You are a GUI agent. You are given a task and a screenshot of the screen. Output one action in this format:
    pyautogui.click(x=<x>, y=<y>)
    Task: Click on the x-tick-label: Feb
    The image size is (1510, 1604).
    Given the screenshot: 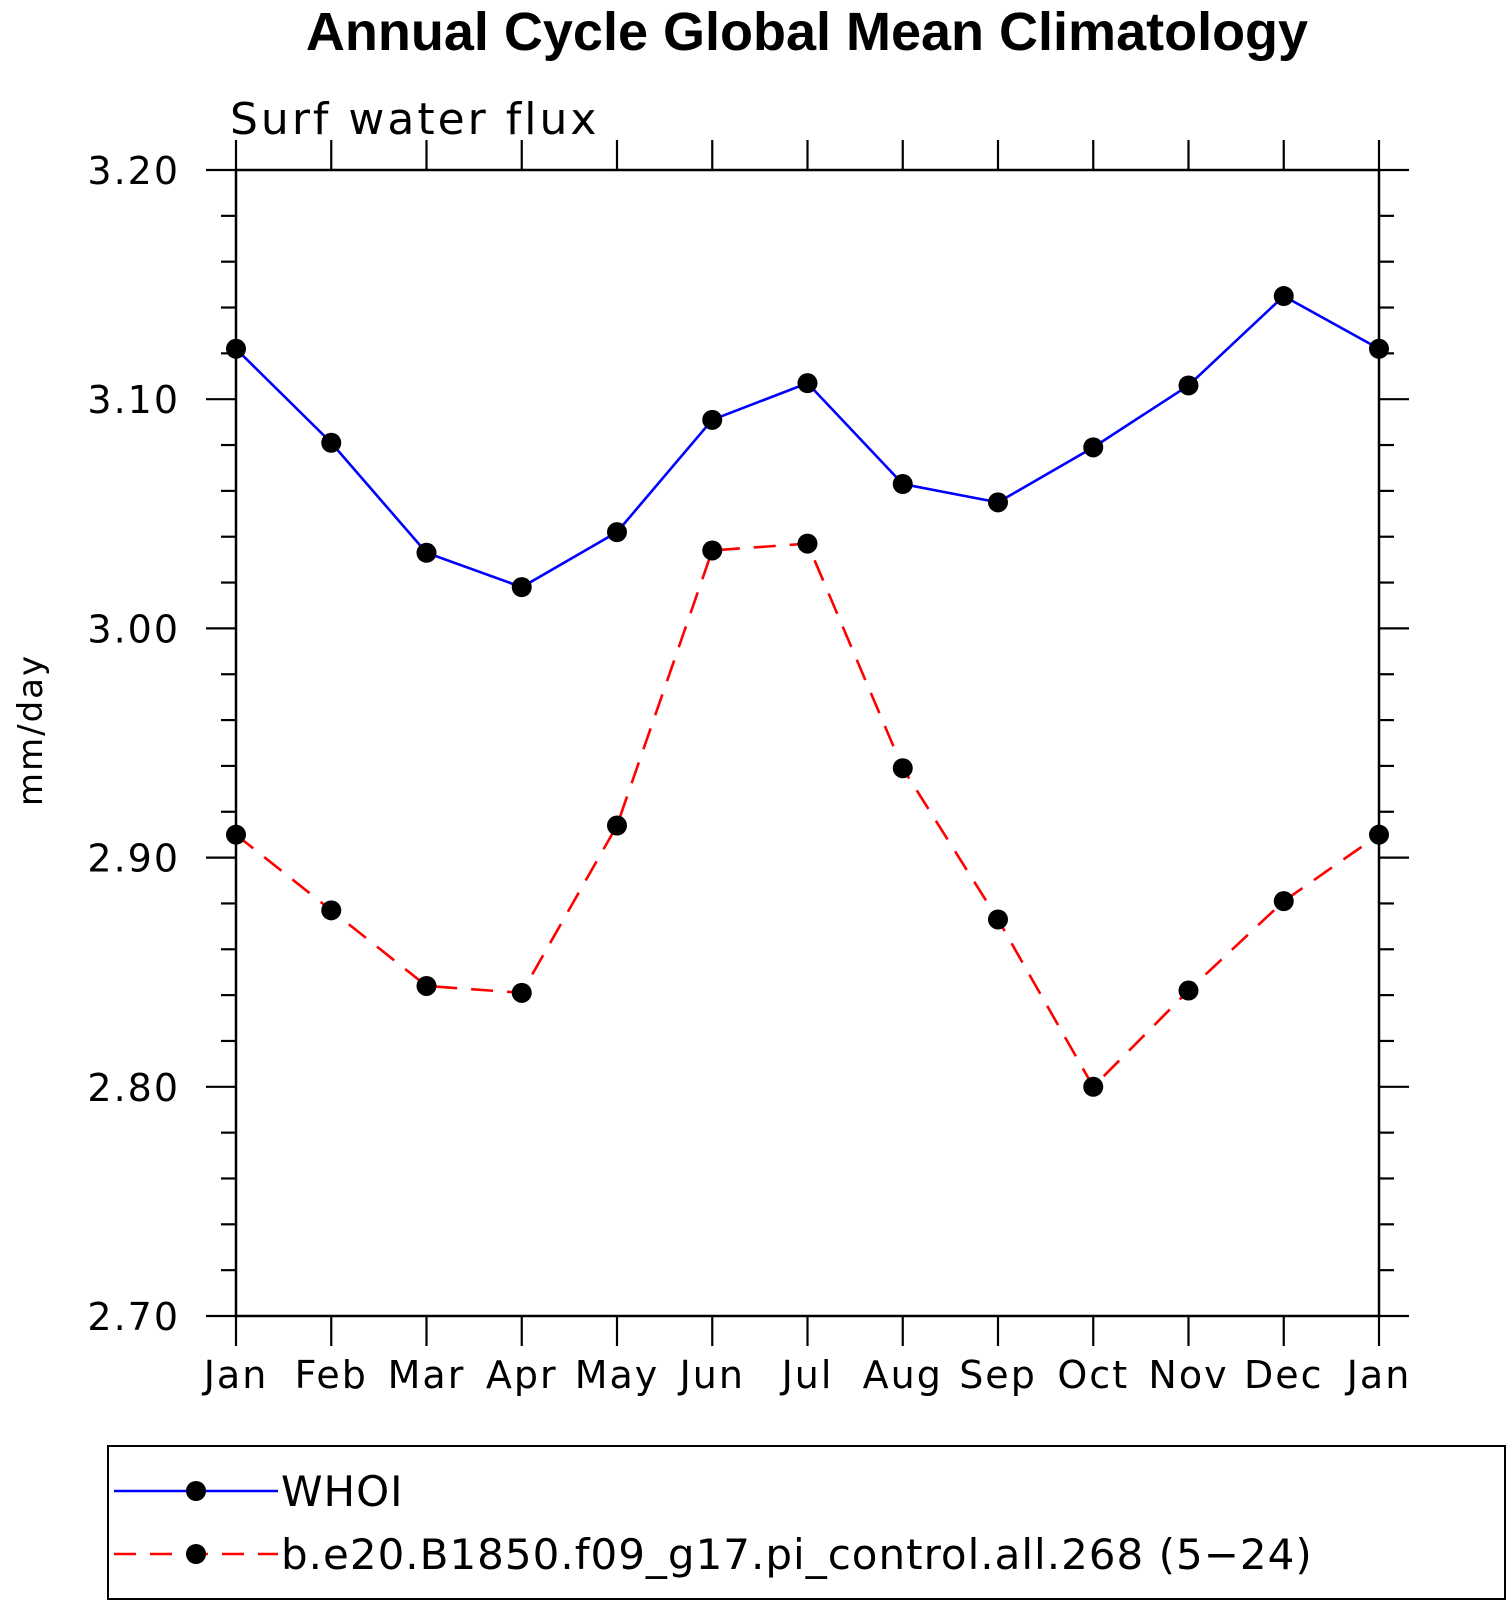 What is the action you would take?
    pyautogui.click(x=331, y=1375)
    